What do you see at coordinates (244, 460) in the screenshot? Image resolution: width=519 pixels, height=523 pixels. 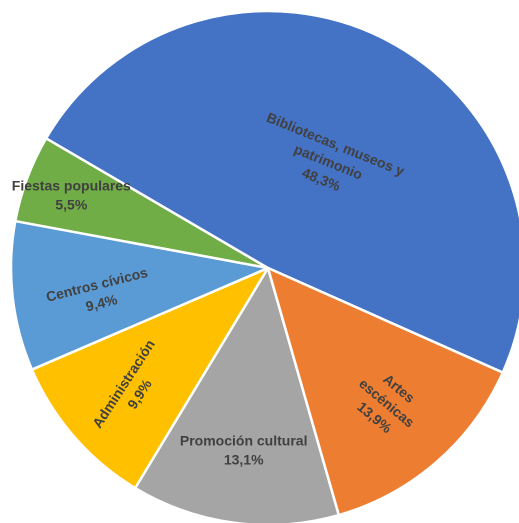 I see `slice-value-label: 13,1%` at bounding box center [244, 460].